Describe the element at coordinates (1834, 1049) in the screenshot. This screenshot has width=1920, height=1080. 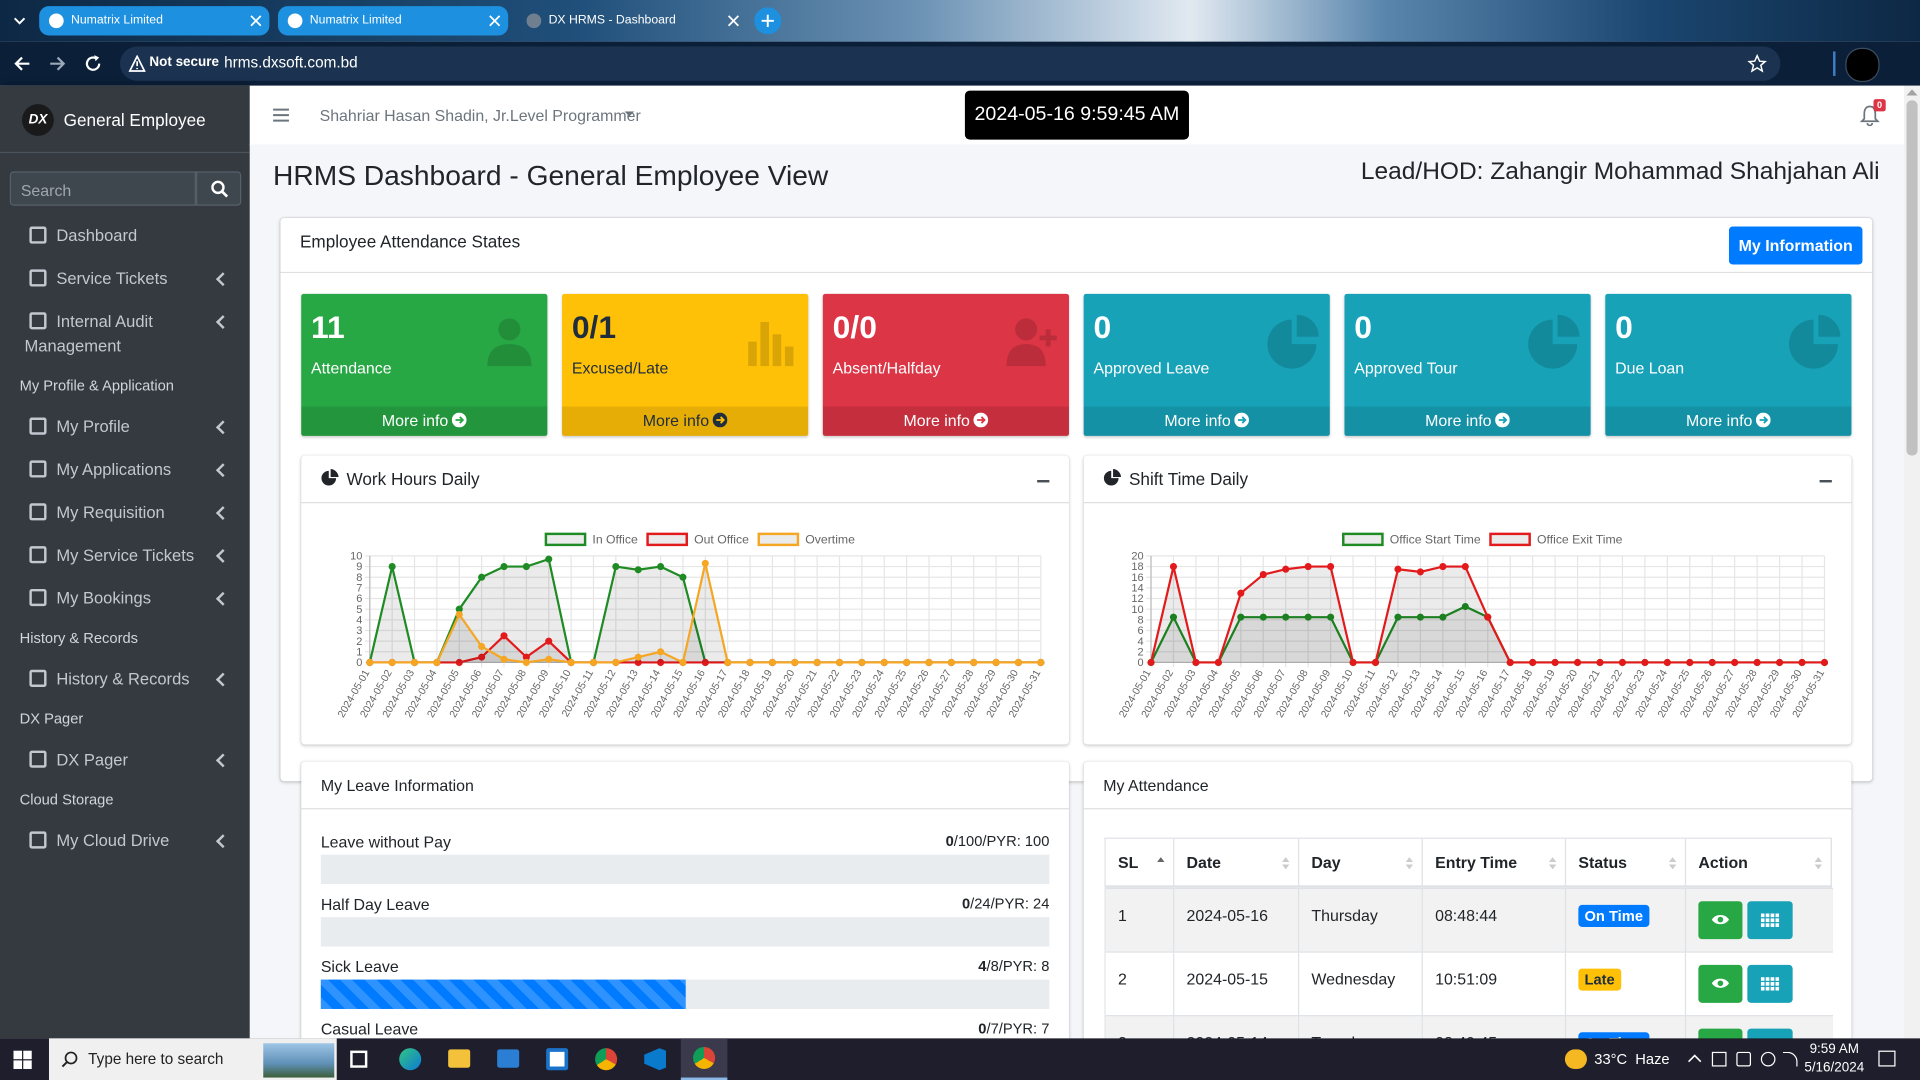
I see `clock-time: 9:59 AM` at that location.